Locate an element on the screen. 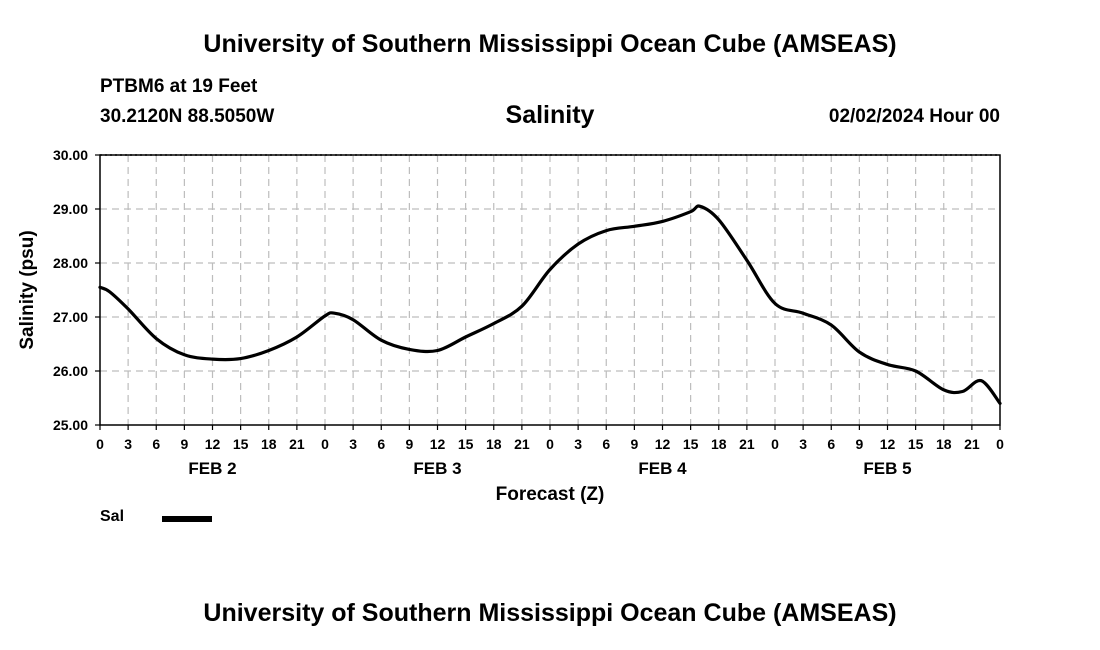 This screenshot has width=1100, height=650. y-tick-label: 30.00 is located at coordinates (70, 155).